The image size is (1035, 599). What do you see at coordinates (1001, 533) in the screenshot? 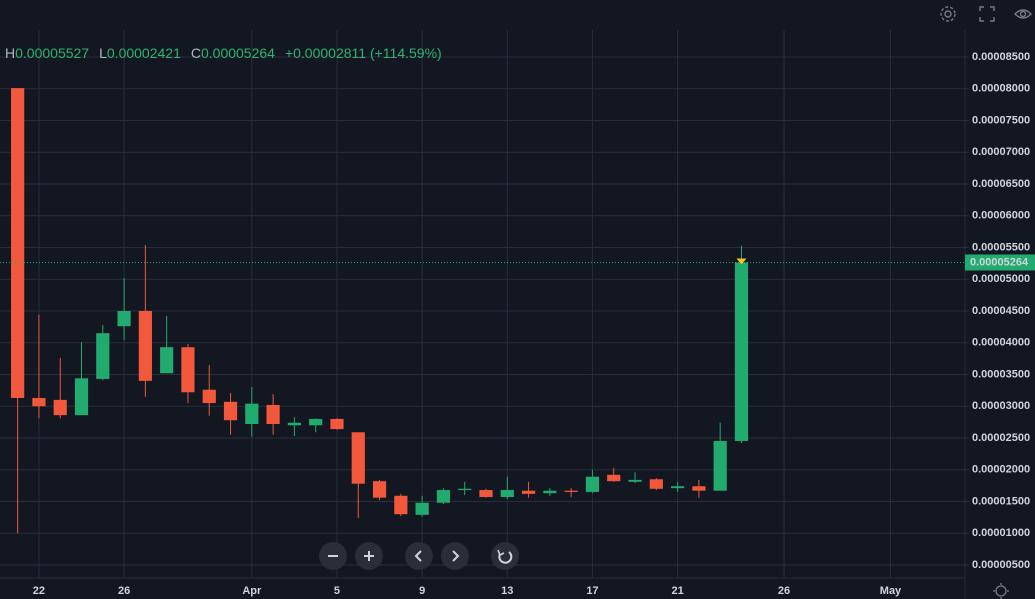
I see `y-tick-label: 0.00001000` at bounding box center [1001, 533].